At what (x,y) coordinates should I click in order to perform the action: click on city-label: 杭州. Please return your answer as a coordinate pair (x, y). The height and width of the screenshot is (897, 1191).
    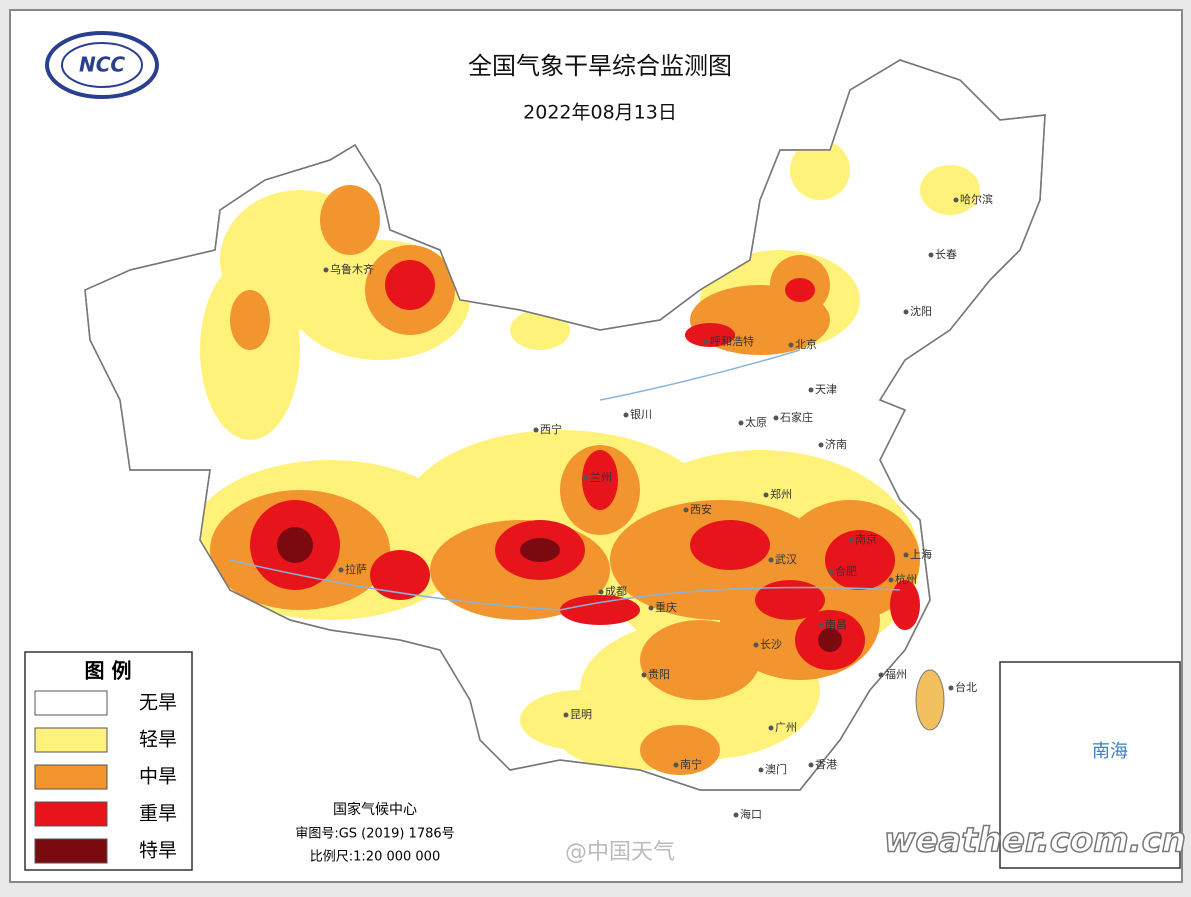
    Looking at the image, I should click on (906, 579).